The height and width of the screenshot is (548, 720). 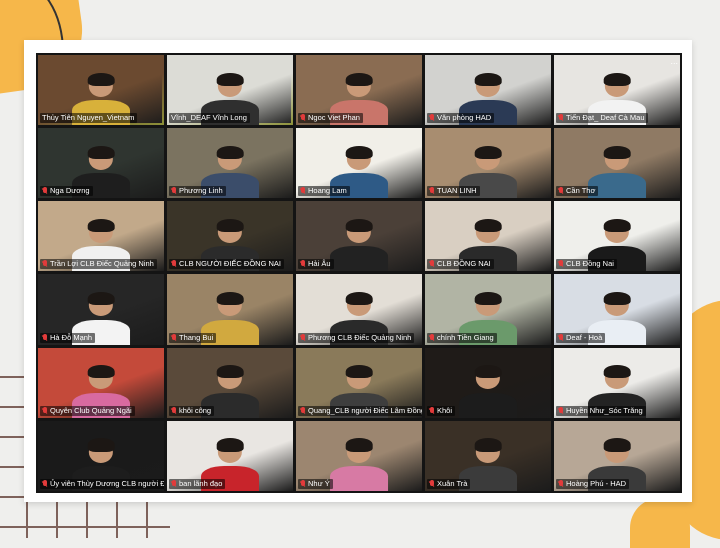 What do you see at coordinates (457, 191) in the screenshot?
I see `participant-name: TUAN LINH` at bounding box center [457, 191].